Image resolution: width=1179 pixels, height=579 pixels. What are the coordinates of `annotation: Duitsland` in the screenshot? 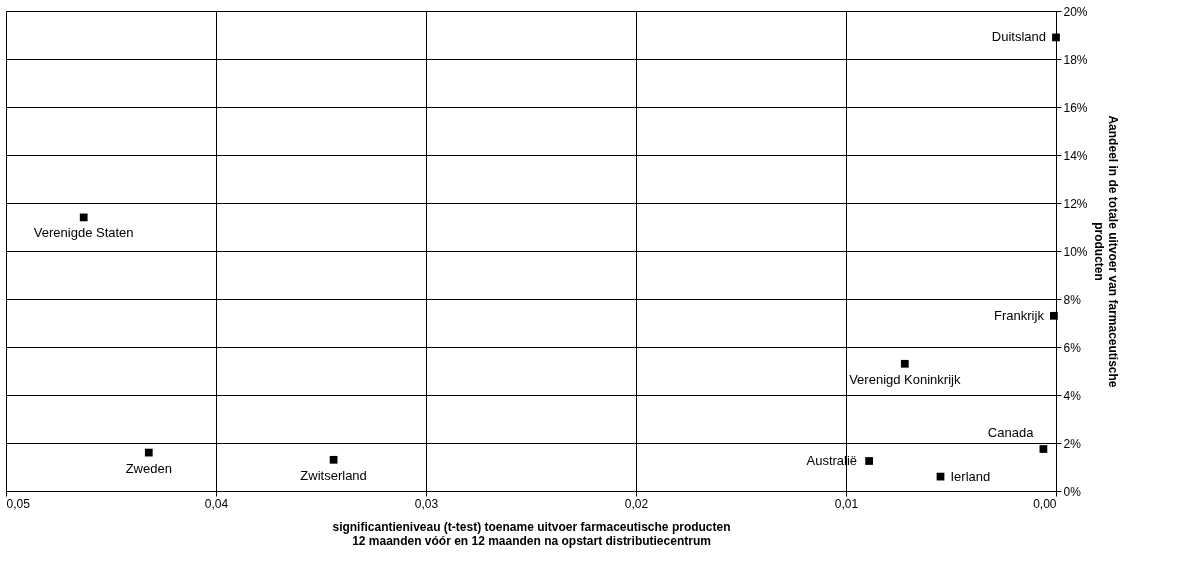 It's located at (1018, 37).